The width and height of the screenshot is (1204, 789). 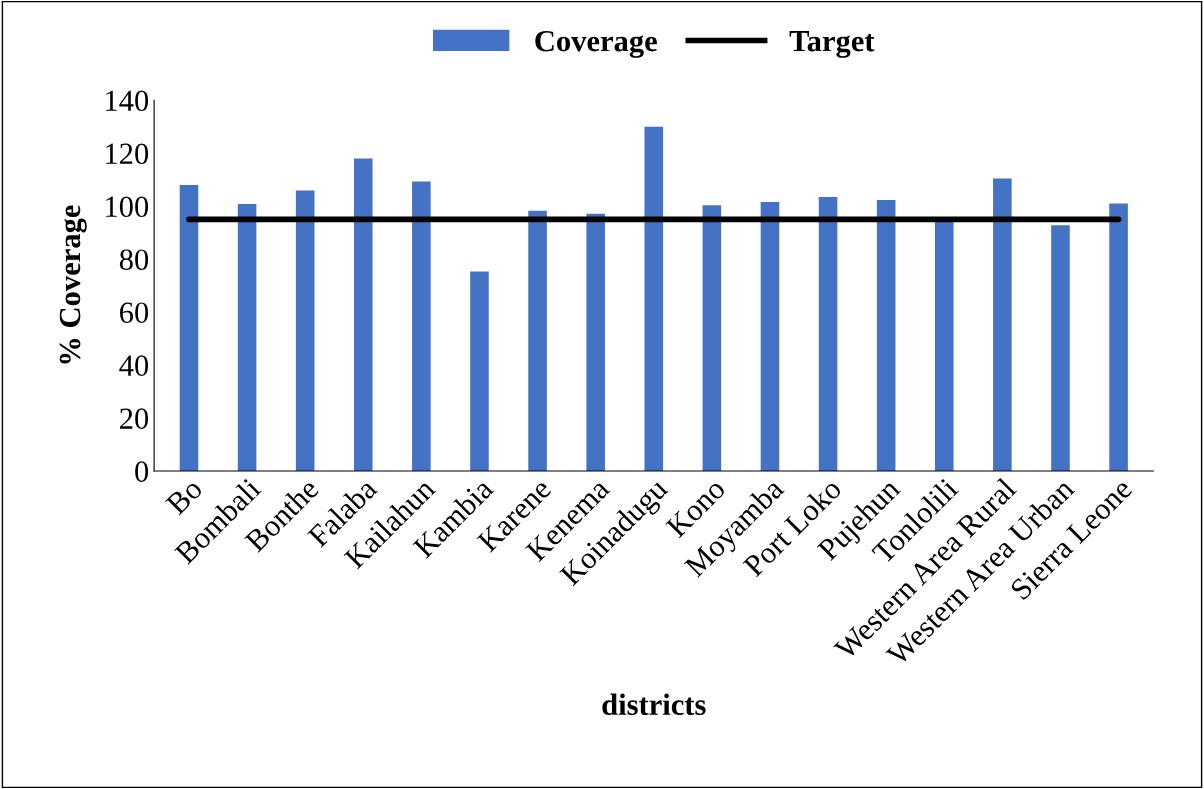 I want to click on y-tick-label: 0, so click(x=142, y=471).